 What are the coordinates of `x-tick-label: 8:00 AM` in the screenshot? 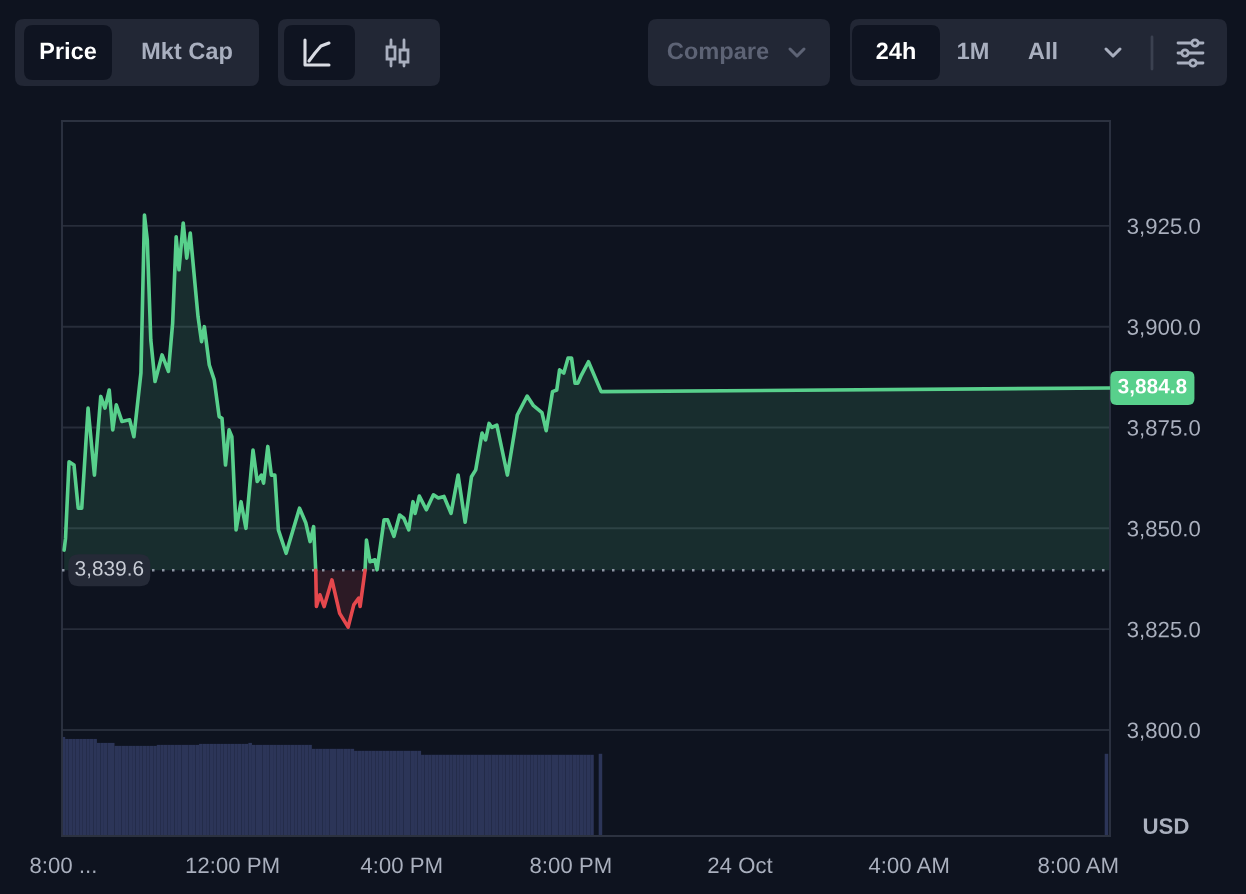 It's located at (1078, 865).